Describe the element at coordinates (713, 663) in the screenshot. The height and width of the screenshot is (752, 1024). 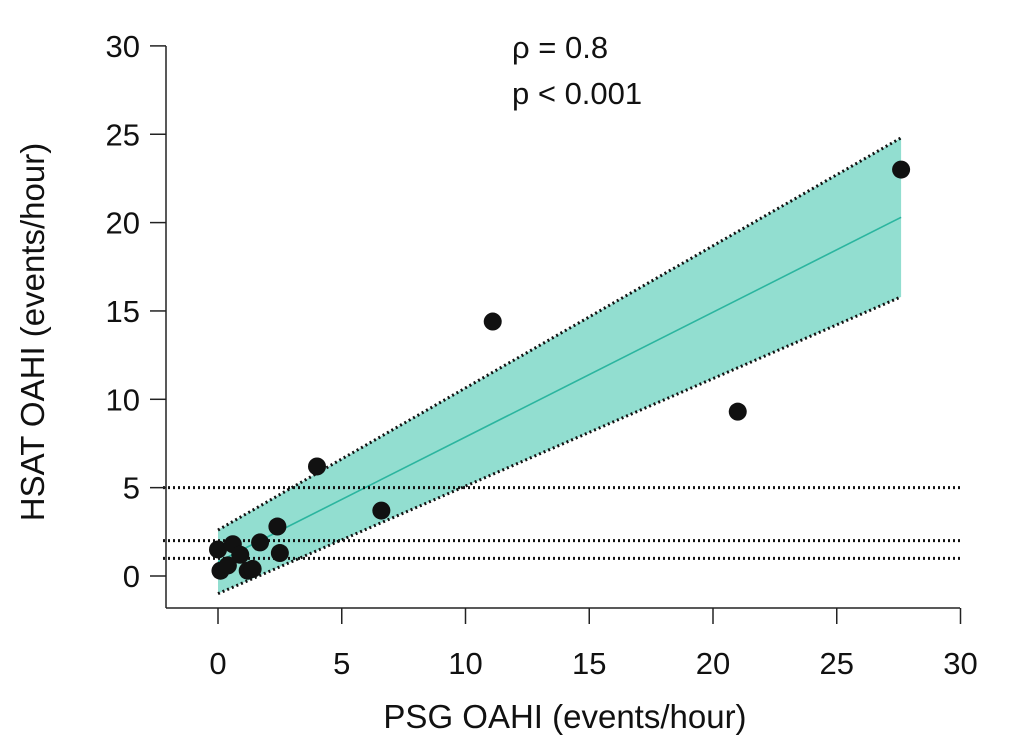
I see `x-tick-label-20: 20` at that location.